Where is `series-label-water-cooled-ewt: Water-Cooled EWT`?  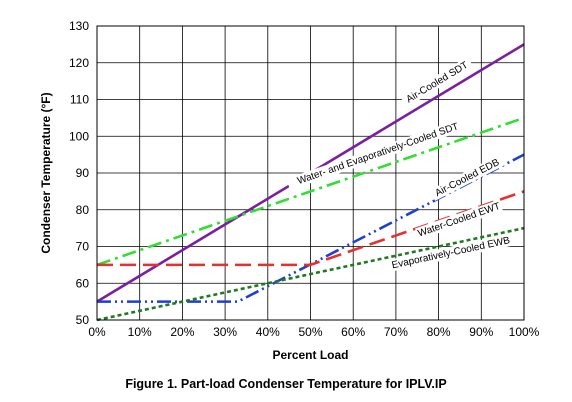 series-label-water-cooled-ewt: Water-Cooled EWT is located at coordinates (459, 220).